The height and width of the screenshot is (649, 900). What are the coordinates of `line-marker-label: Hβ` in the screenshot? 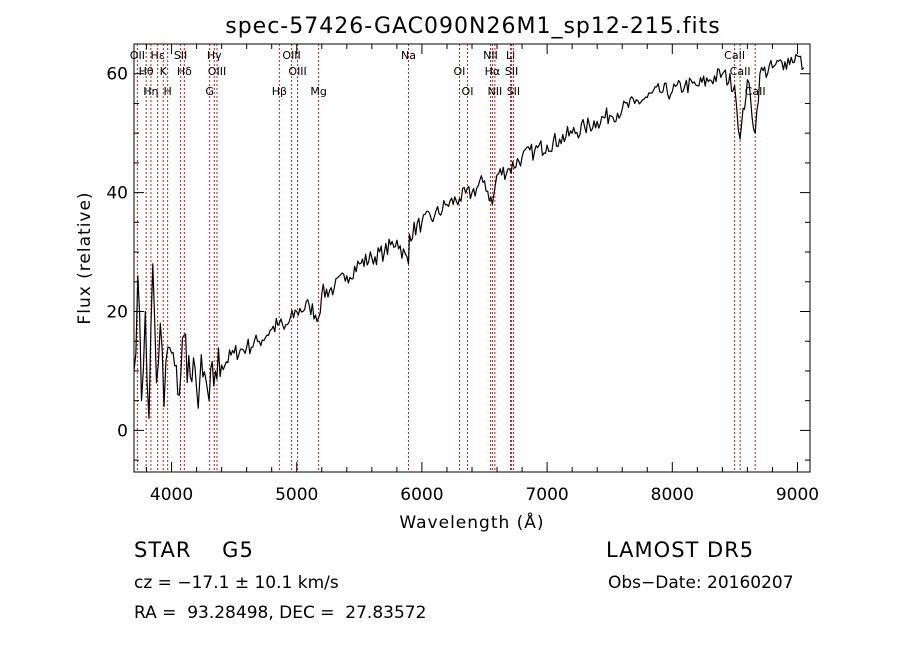 It's located at (279, 91).